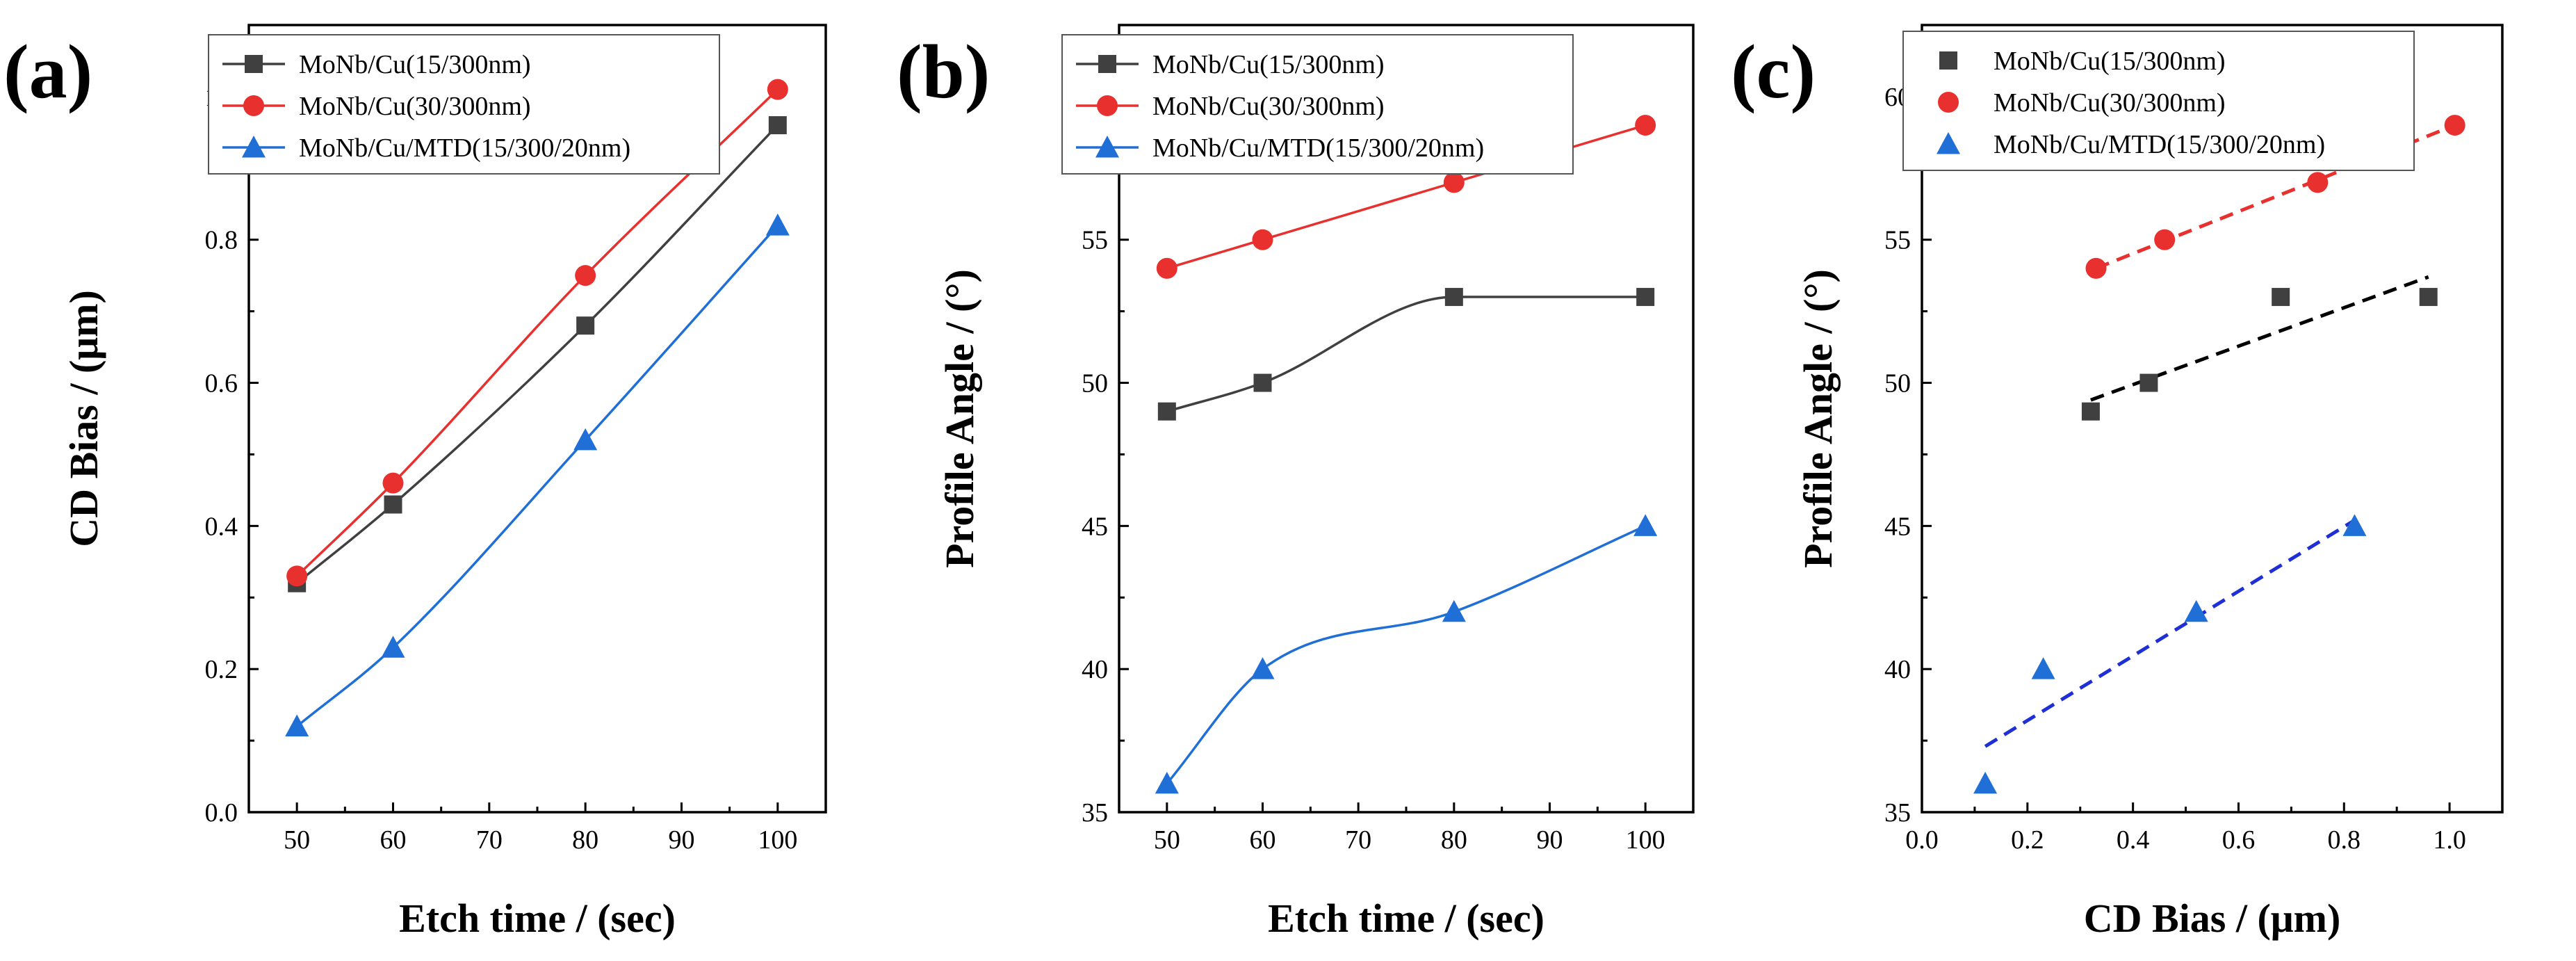 The image size is (2576, 961). Describe the element at coordinates (943, 71) in the screenshot. I see `panel-label: (b)` at that location.